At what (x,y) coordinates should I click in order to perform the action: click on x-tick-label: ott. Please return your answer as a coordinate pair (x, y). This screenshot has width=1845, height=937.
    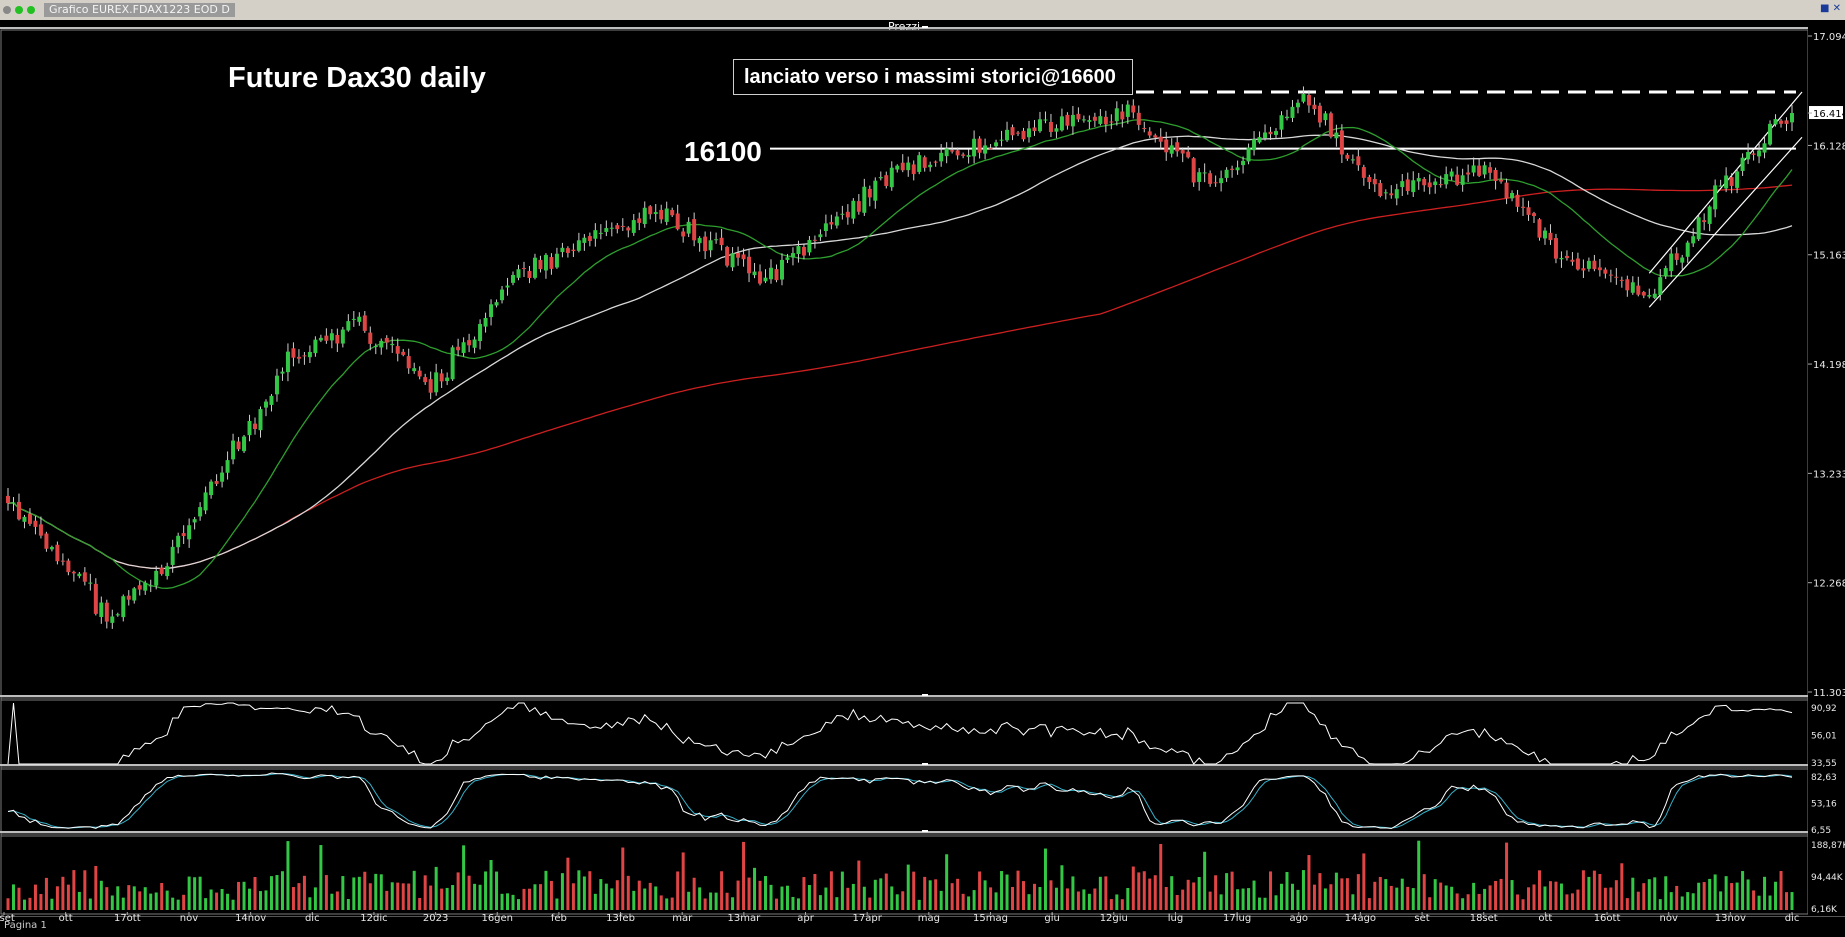
    Looking at the image, I should click on (1545, 918).